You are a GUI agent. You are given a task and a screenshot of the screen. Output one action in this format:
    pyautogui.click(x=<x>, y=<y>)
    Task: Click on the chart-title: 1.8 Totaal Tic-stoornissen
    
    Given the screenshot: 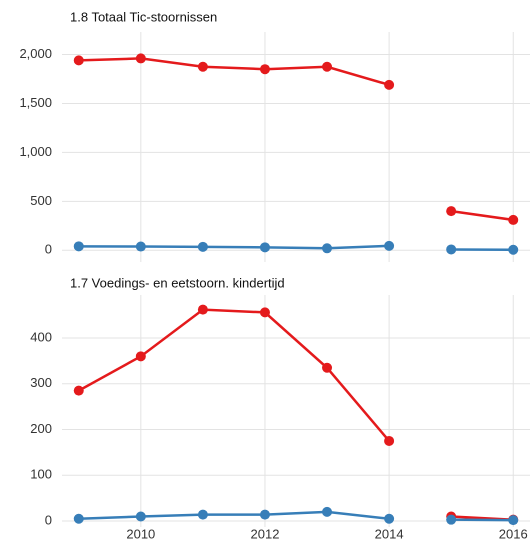 What is the action you would take?
    pyautogui.click(x=143, y=16)
    